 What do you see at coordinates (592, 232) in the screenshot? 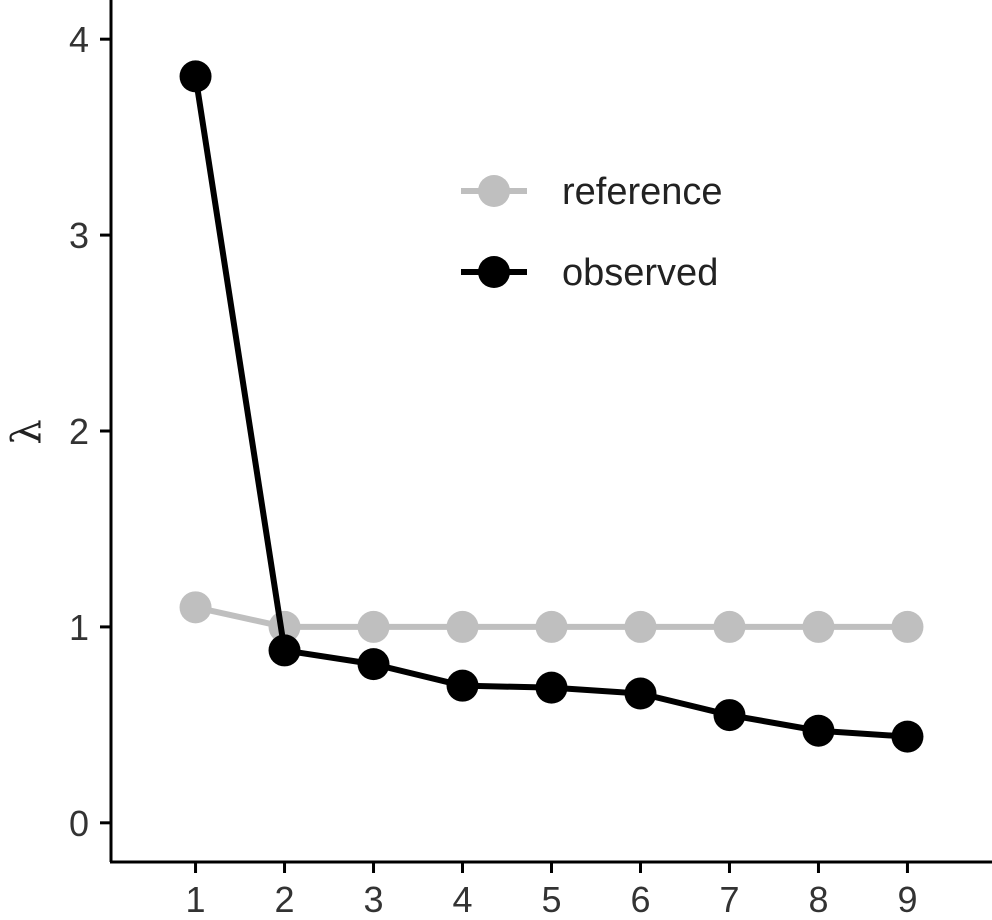
I see `legend: reference observed` at bounding box center [592, 232].